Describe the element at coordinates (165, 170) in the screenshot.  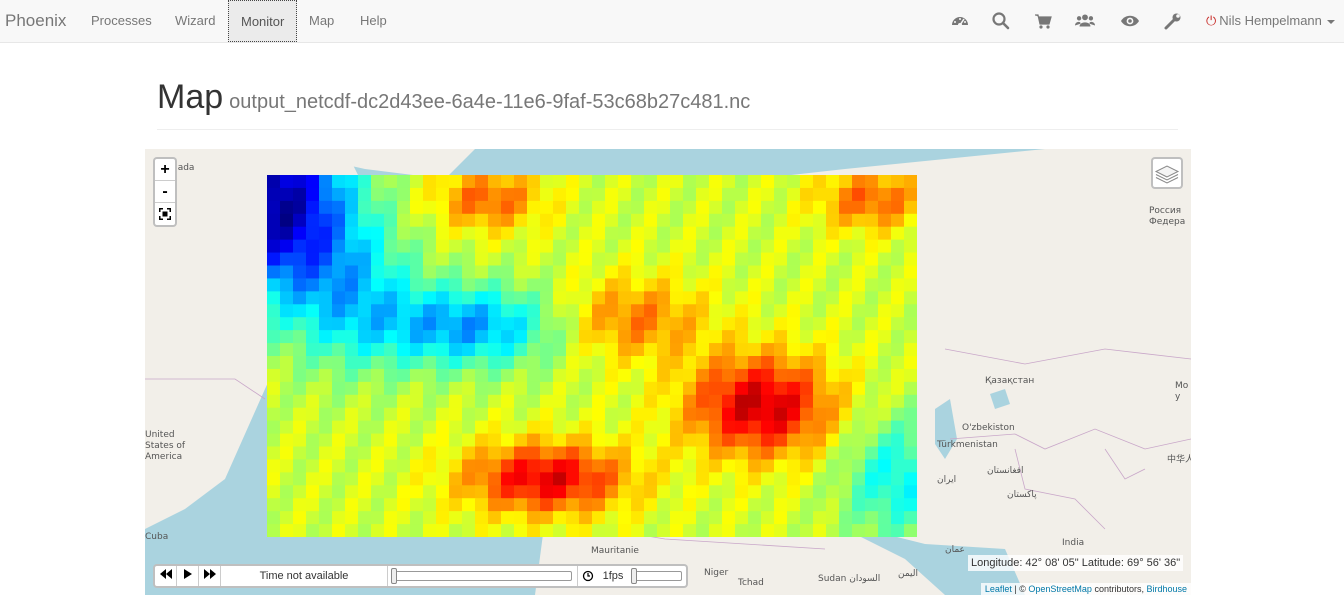
I see `zoom-in-button: +` at that location.